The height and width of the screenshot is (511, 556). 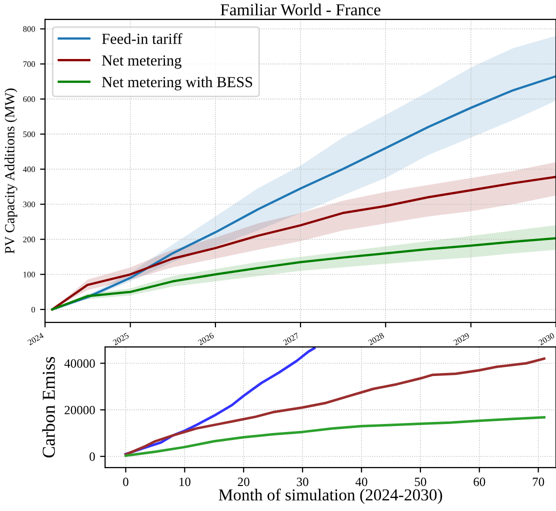 What do you see at coordinates (28, 169) in the screenshot?
I see `y-tick-label: 400` at bounding box center [28, 169].